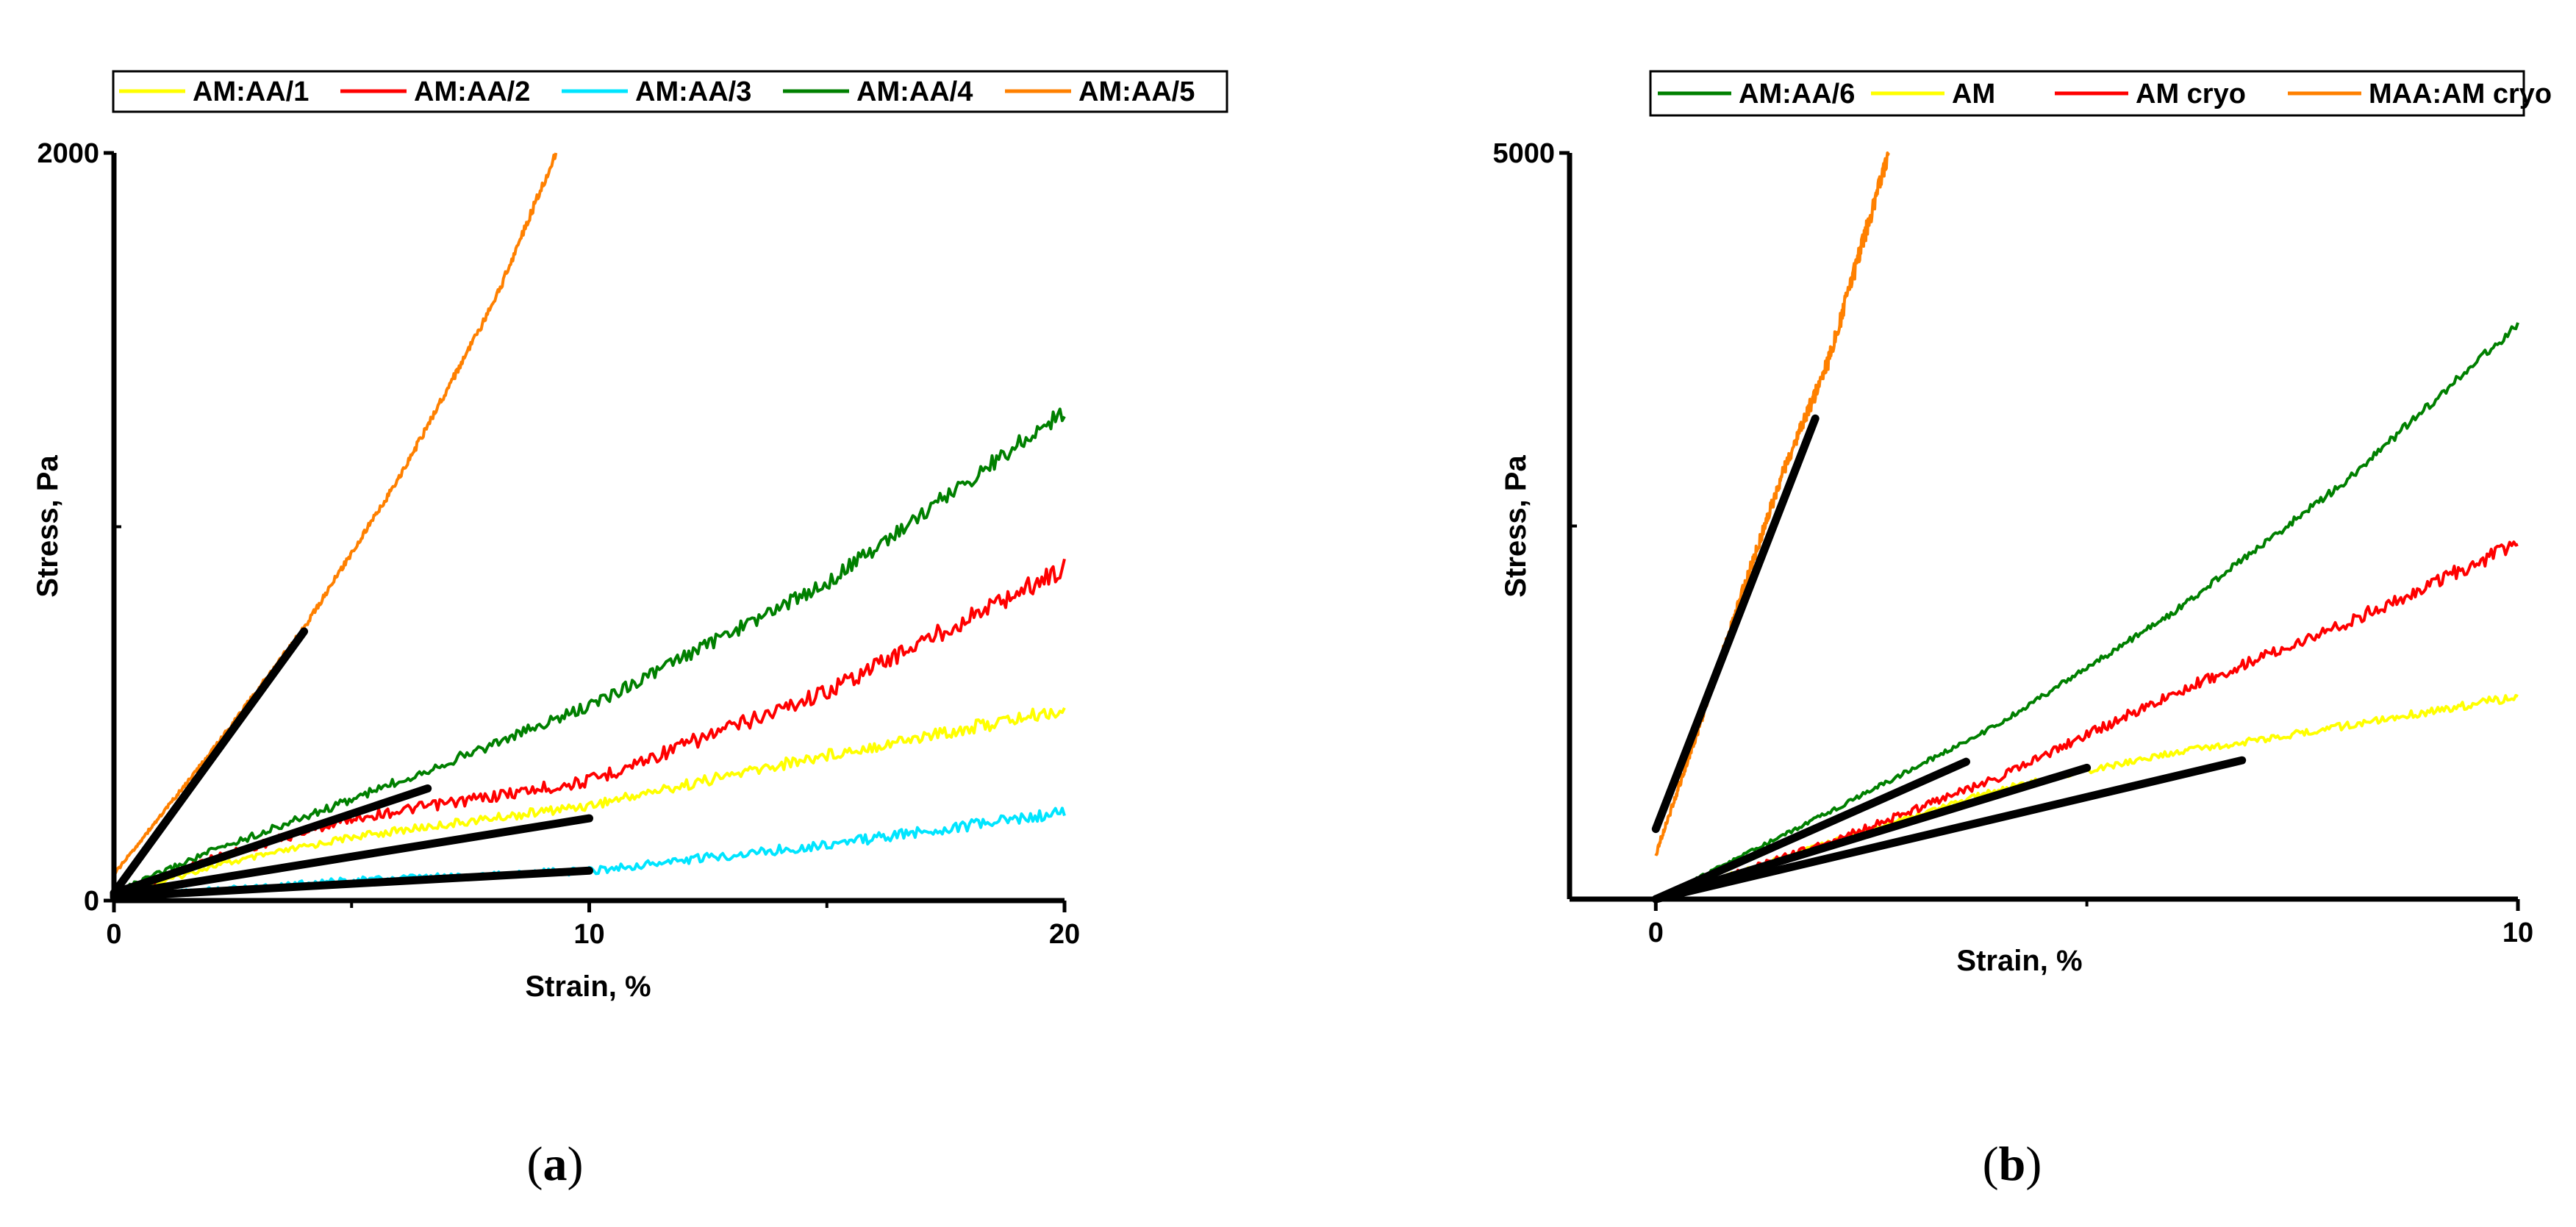 This screenshot has height=1227, width=2576. Describe the element at coordinates (1524, 153) in the screenshot. I see `y-tick-label: 5000` at that location.